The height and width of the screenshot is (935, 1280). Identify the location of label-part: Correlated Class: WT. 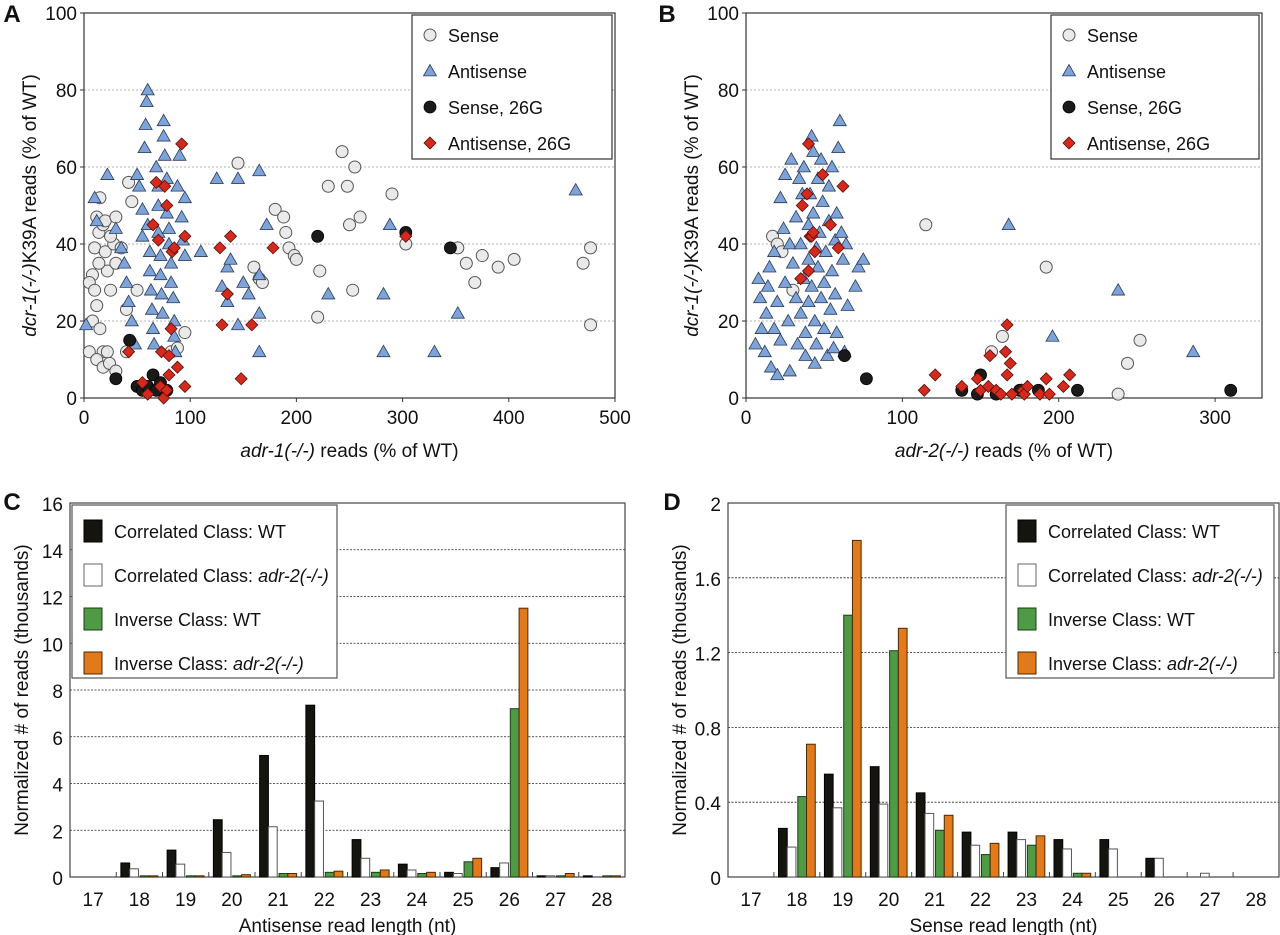
(1134, 532).